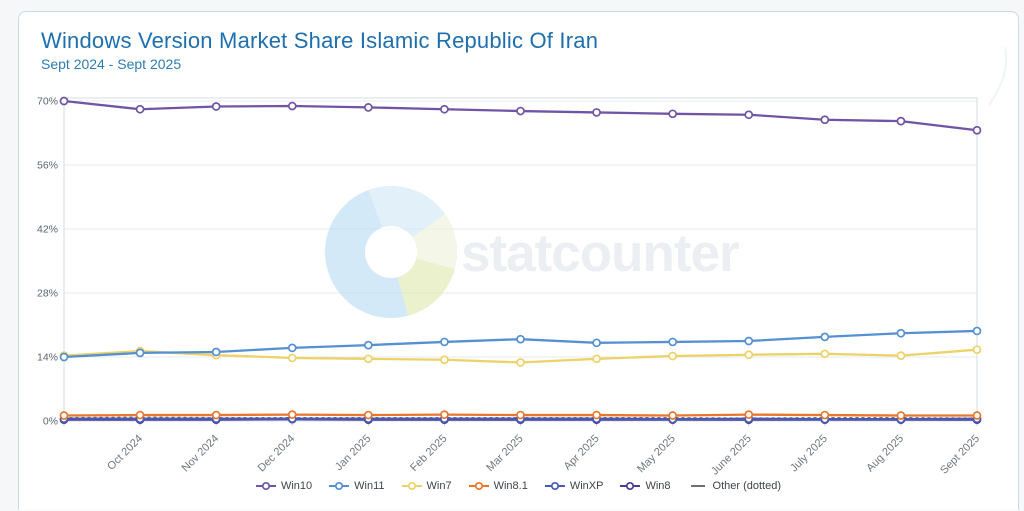 The width and height of the screenshot is (1024, 511). Describe the element at coordinates (582, 453) in the screenshot. I see `x-axis-tick-label: Apr 2025` at that location.